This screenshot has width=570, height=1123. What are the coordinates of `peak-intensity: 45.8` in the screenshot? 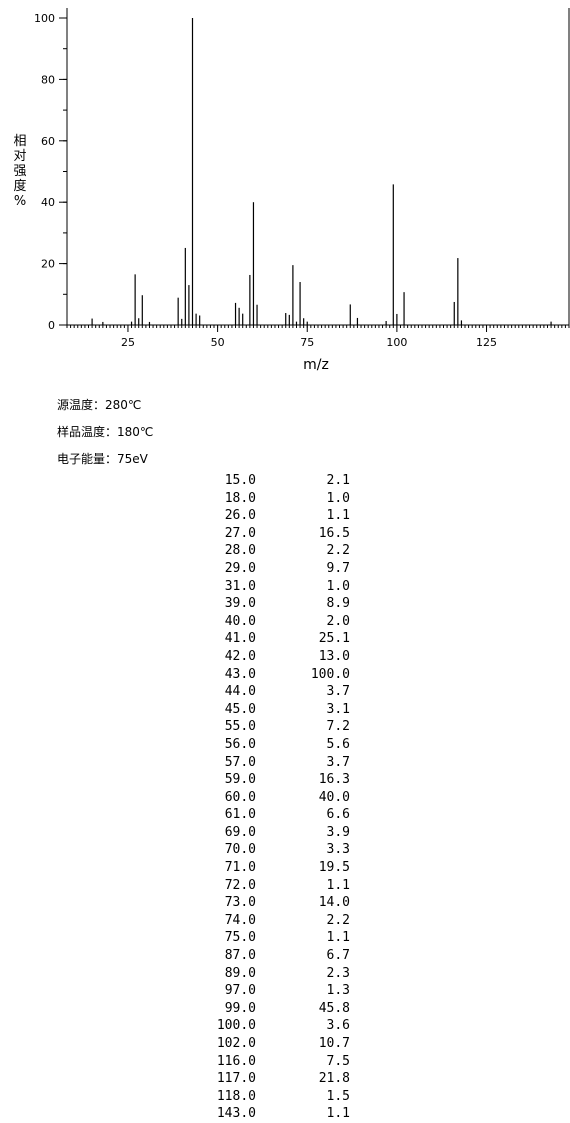 It's located at (334, 1008).